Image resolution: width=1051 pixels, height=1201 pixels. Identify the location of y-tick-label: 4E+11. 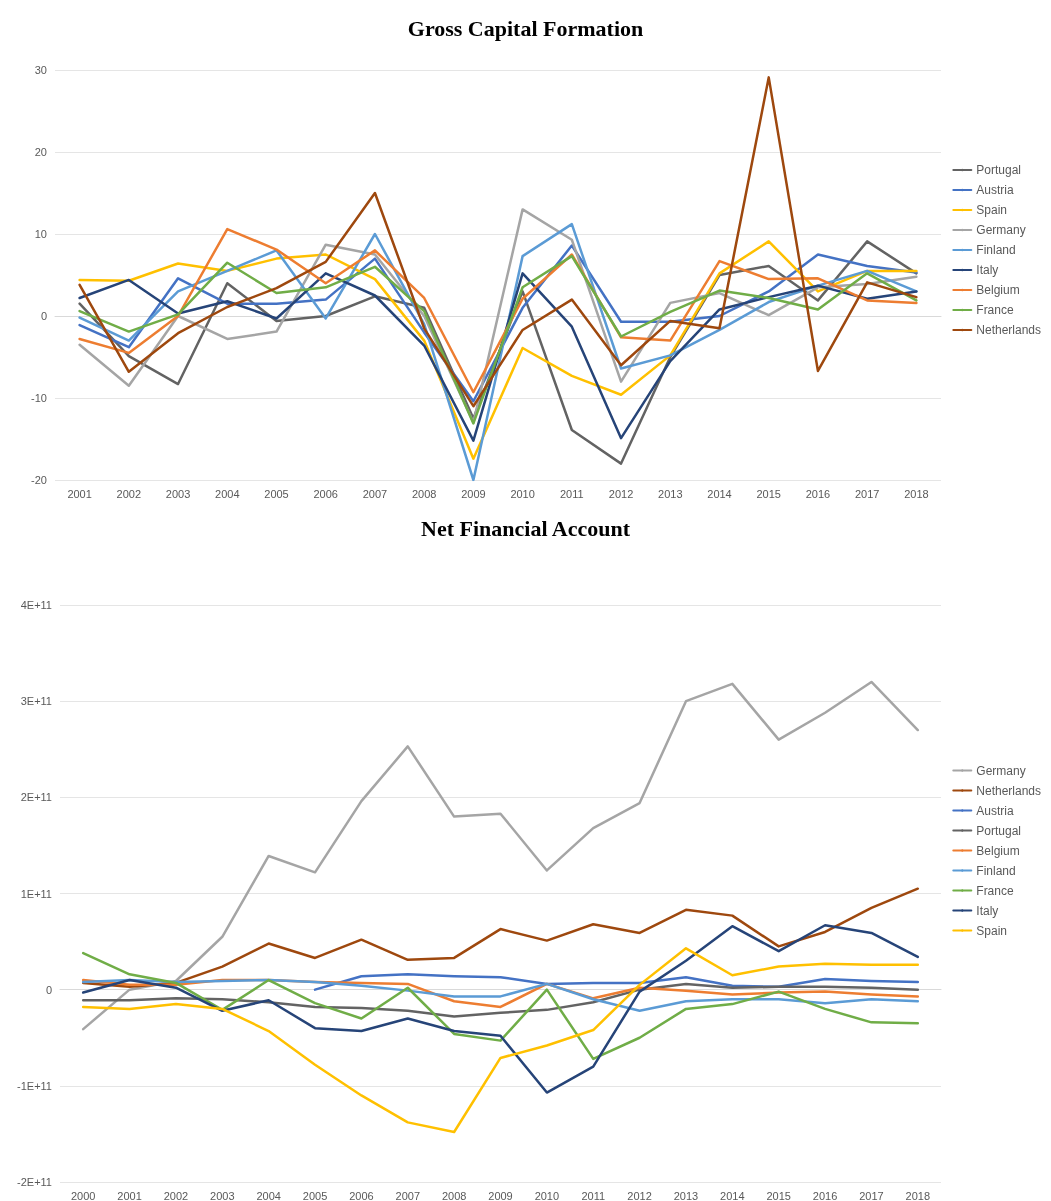
(36, 605).